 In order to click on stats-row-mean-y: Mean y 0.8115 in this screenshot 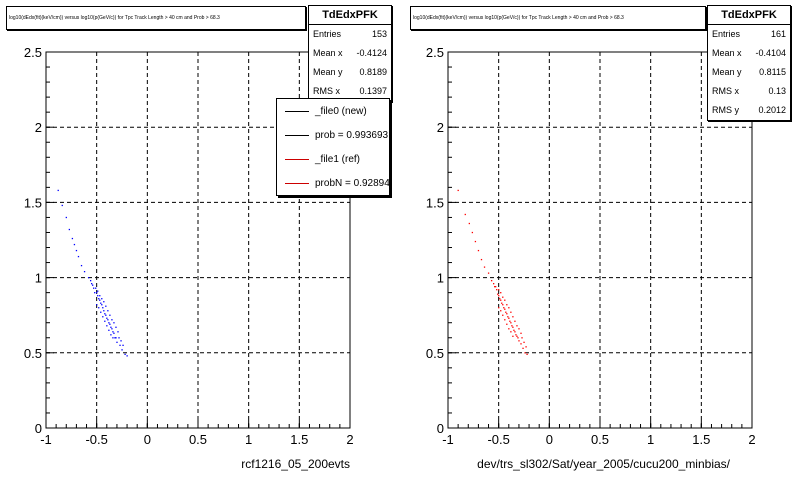, I will do `click(749, 72)`.